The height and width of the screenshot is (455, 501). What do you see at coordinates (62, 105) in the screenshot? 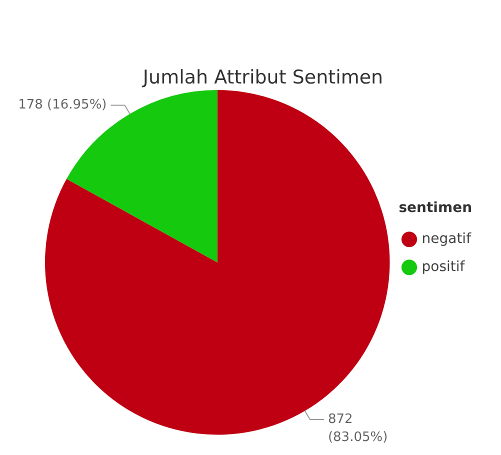
I see `data-label: 178 (16.95%)` at bounding box center [62, 105].